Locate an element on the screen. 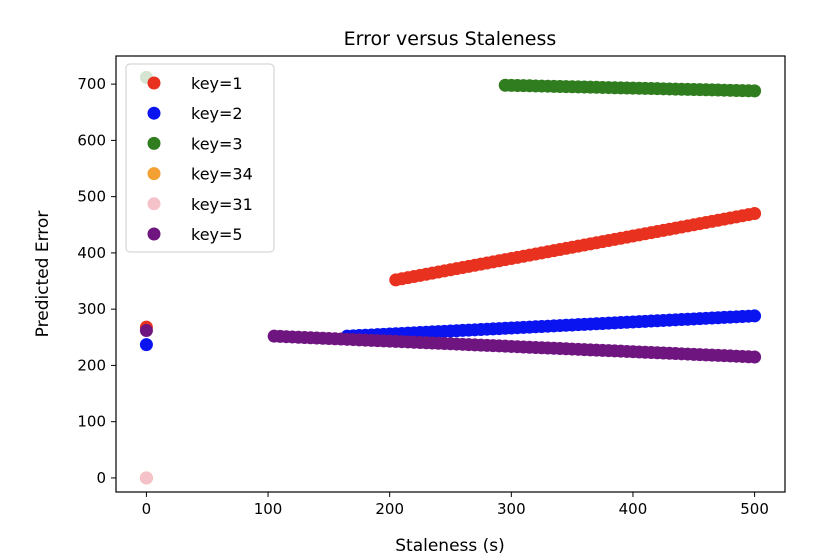 This screenshot has width=822, height=560. y-tick-label: 200 is located at coordinates (91, 365).